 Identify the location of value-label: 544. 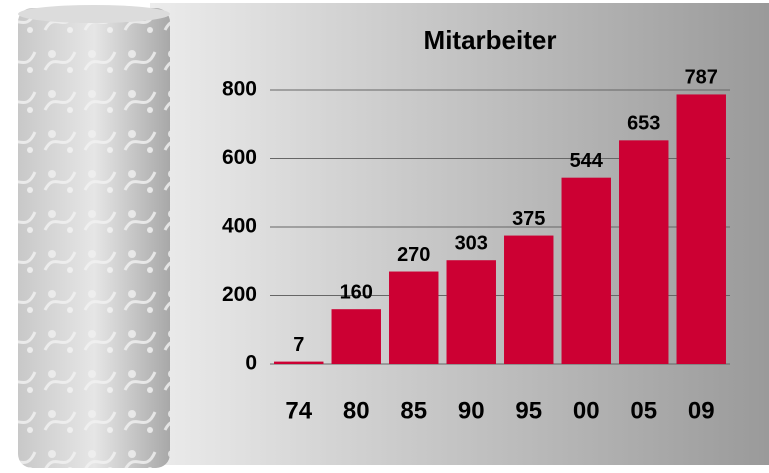
(587, 161).